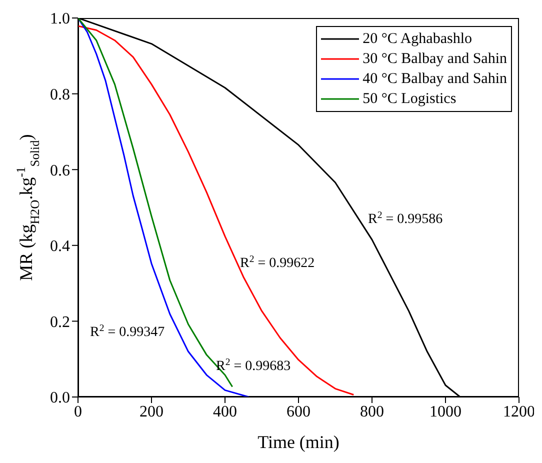 The width and height of the screenshot is (542, 463). Describe the element at coordinates (277, 262) in the screenshot. I see `annotation: R$^{2}$ = 0.99622` at that location.